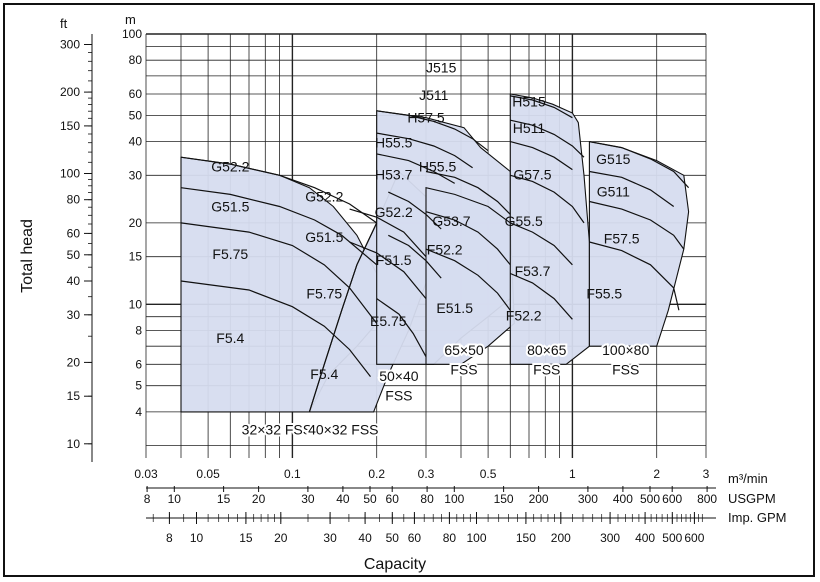 The height and width of the screenshot is (582, 820). I want to click on m-tick-label: 5, so click(138, 386).